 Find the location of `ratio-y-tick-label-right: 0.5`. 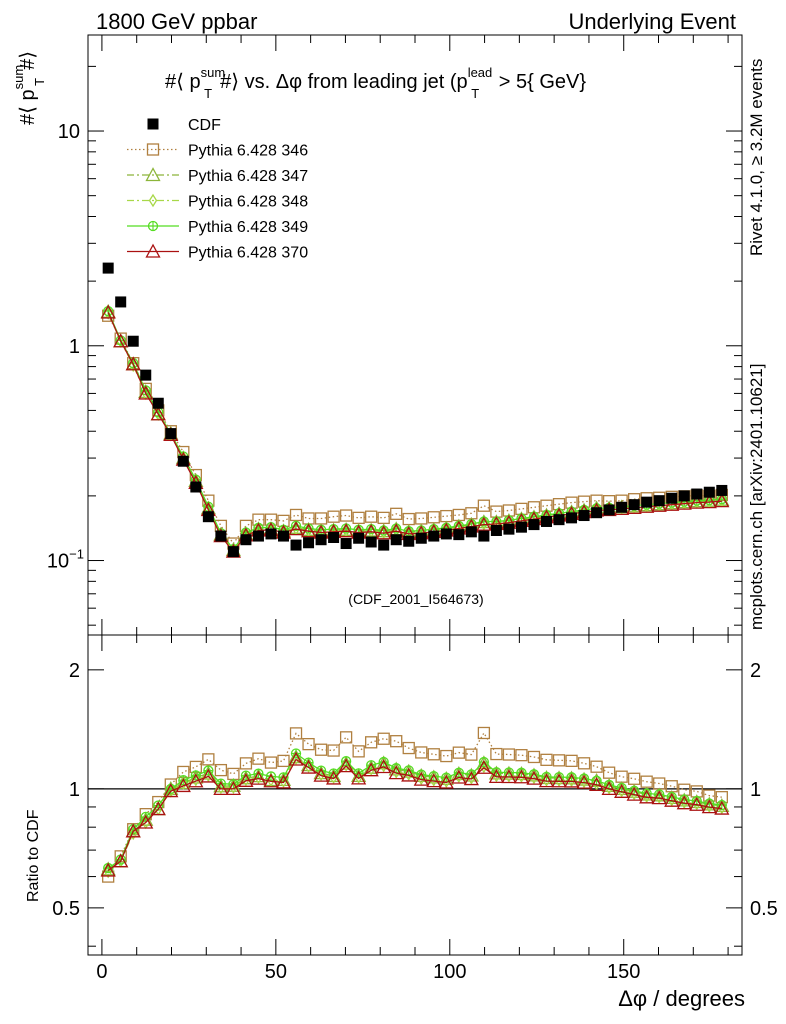

ratio-y-tick-label-right: 0.5 is located at coordinates (764, 909).